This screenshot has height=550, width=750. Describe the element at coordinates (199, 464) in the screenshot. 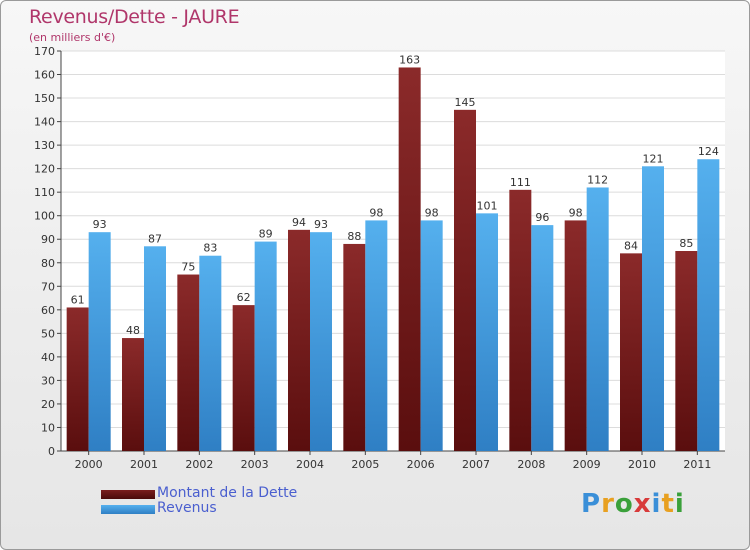

I see `x-tick-label-2002: 2002` at that location.